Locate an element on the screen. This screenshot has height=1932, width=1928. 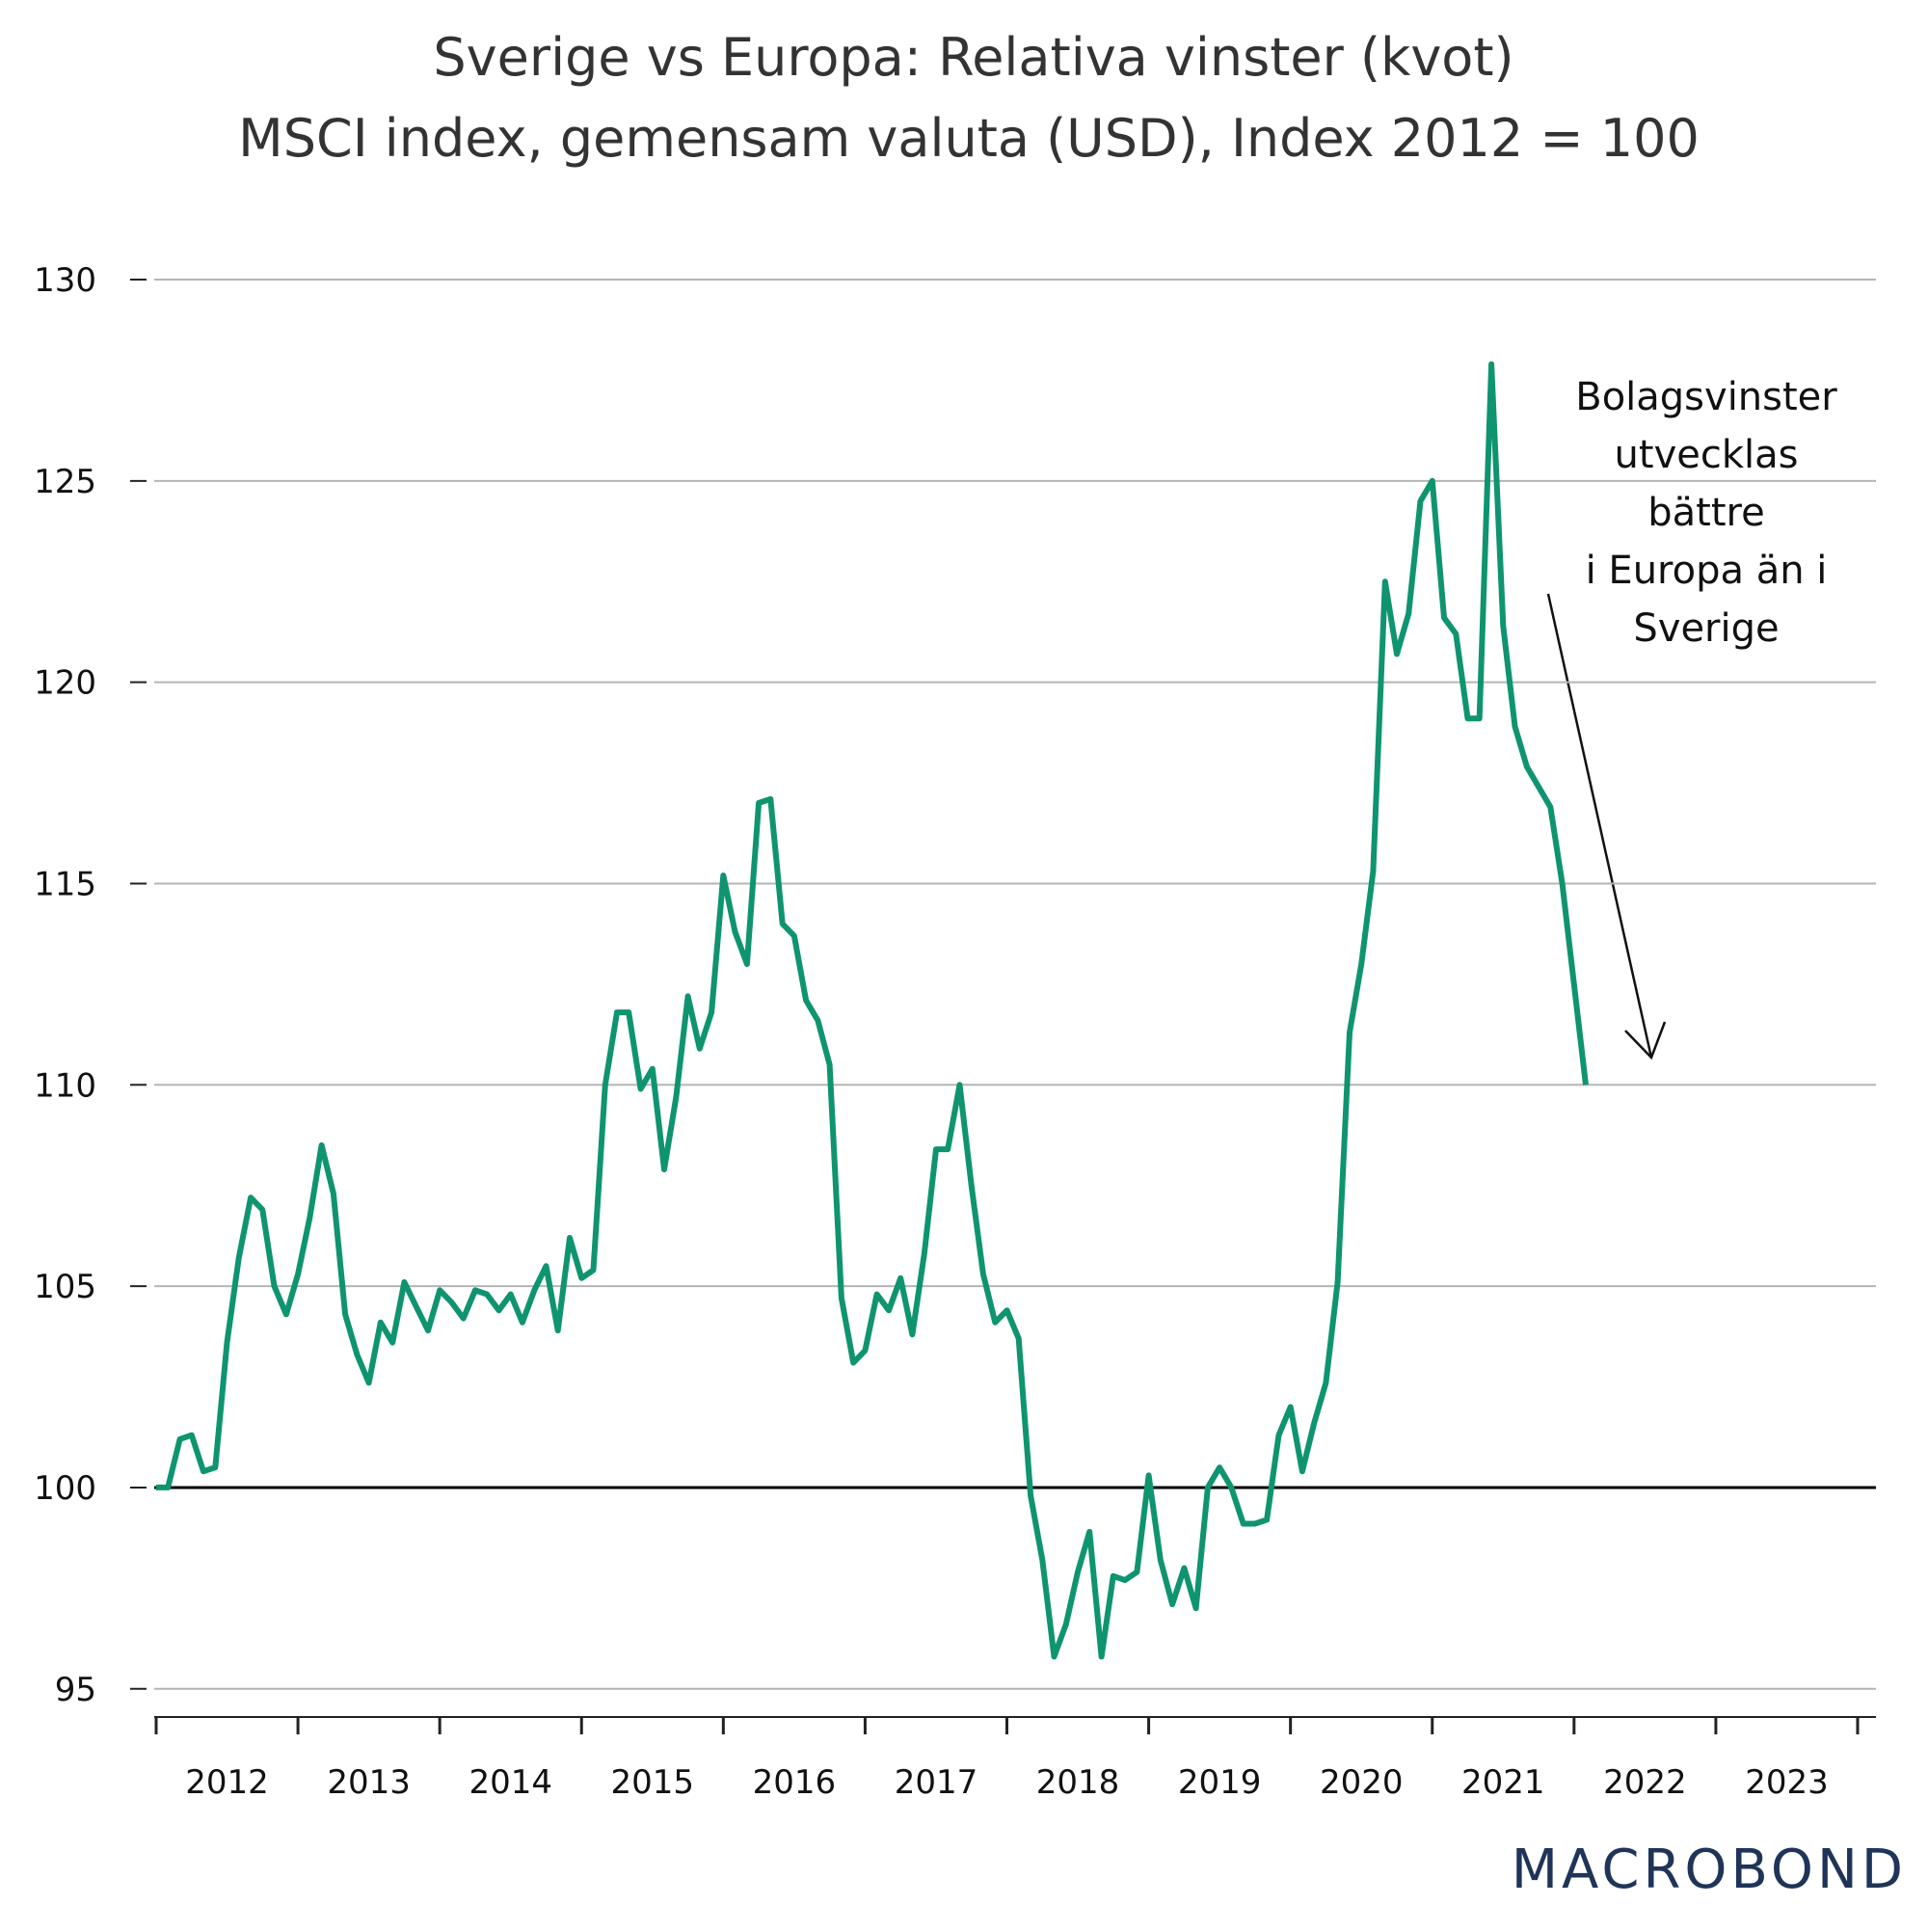
x-tick-label: 2015 is located at coordinates (653, 1783).